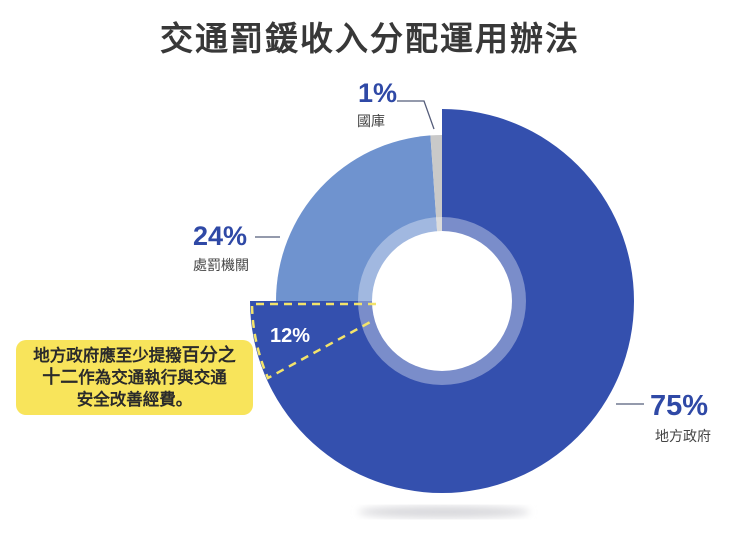 This screenshot has width=740, height=545. I want to click on donut-hole, so click(442, 301).